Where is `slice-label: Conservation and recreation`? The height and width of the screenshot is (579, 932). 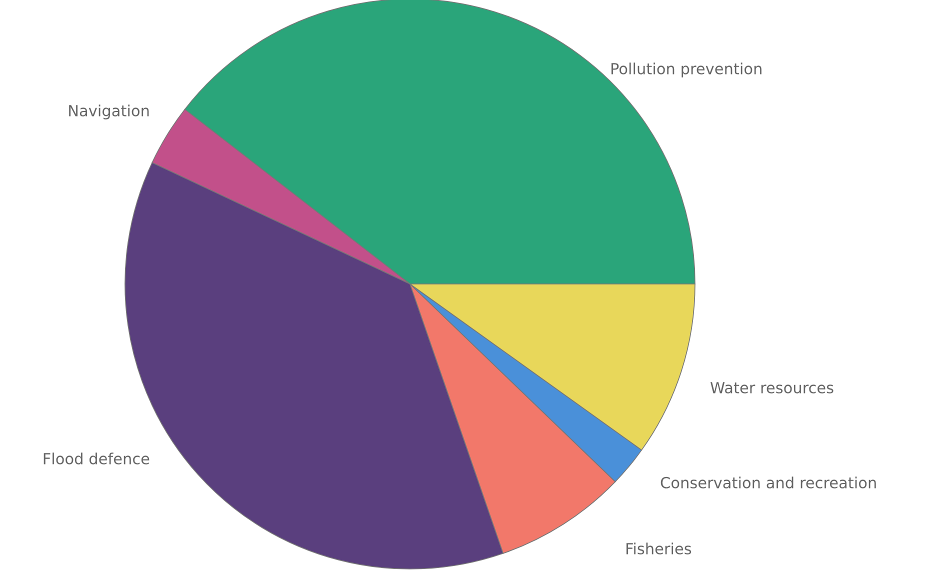
slice-label: Conservation and recreation is located at coordinates (768, 482).